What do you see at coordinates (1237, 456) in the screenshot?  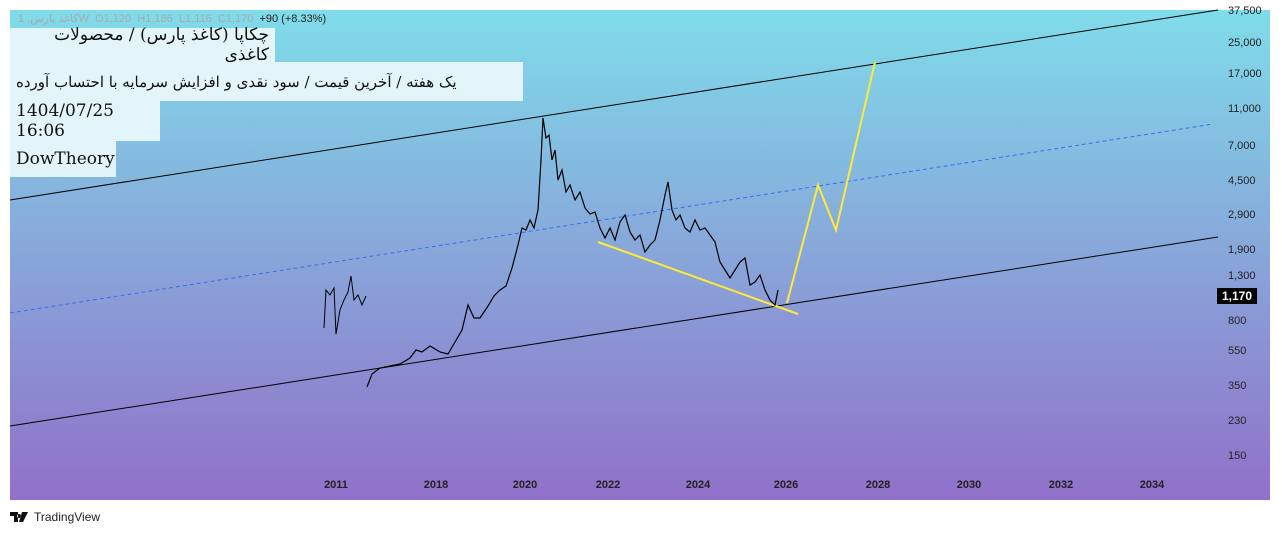 I see `y-tick: 150` at bounding box center [1237, 456].